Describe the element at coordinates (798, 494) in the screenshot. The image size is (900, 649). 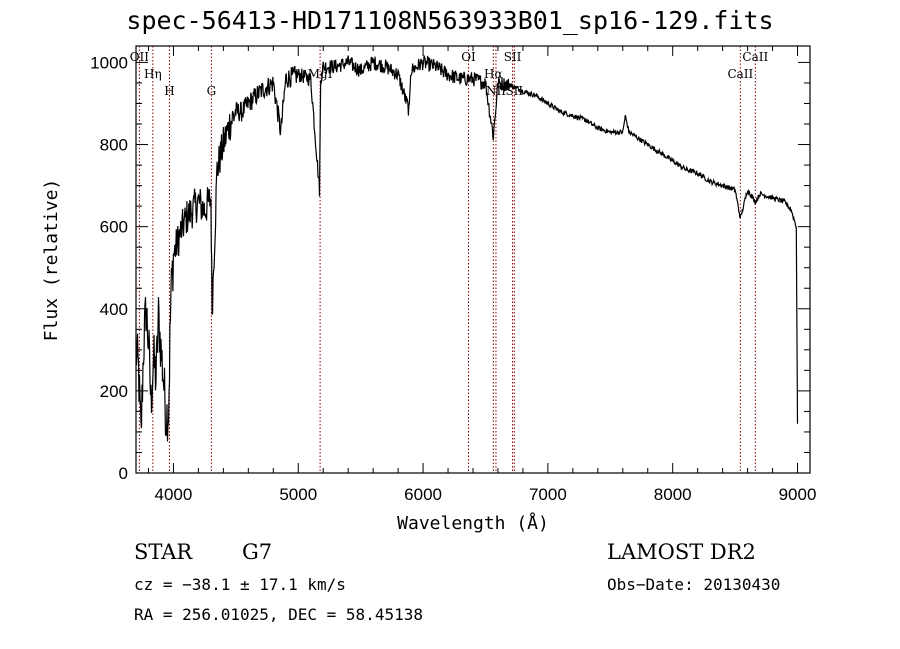
I see `x-tick-label: 9000` at that location.